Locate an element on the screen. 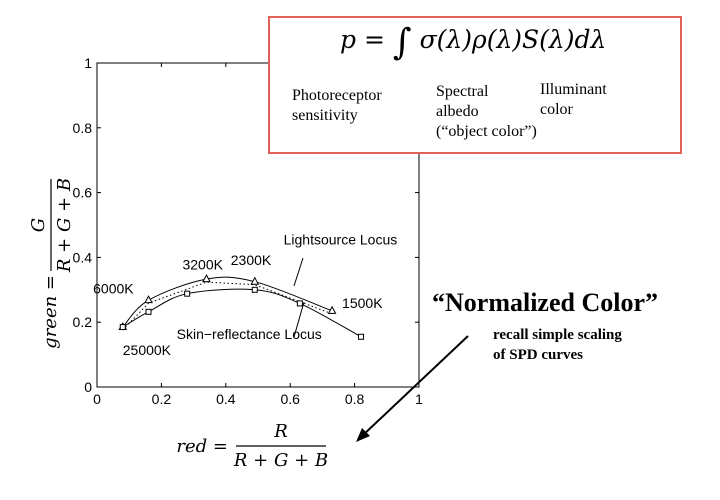 Image resolution: width=720 pixels, height=500 pixels. y-label-denominator: R + G + B is located at coordinates (64, 225).